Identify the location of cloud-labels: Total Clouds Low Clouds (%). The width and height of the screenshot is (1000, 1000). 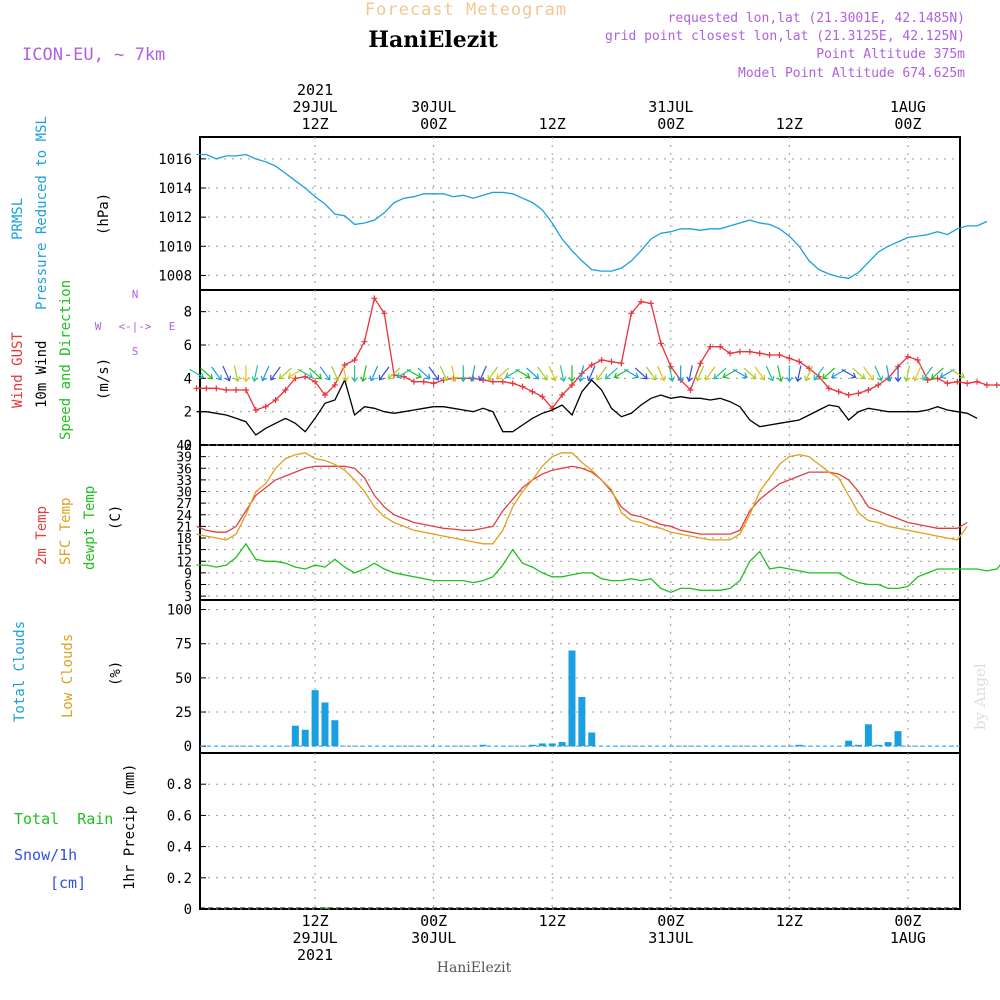
(68, 671).